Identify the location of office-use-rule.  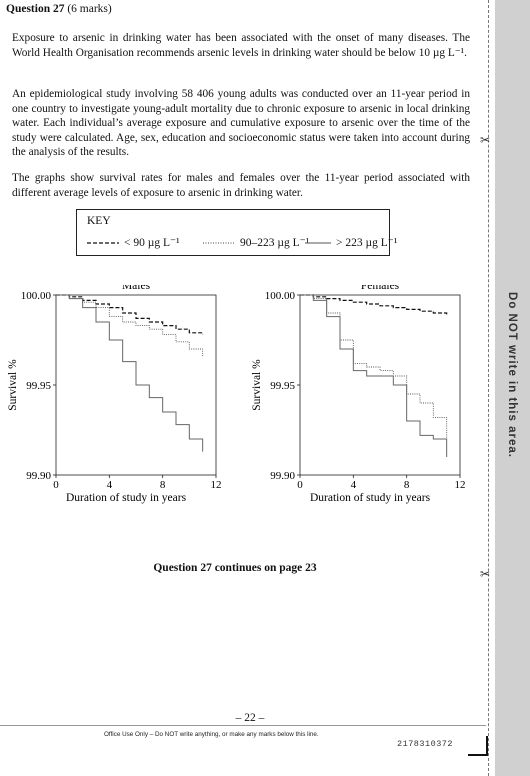
(243, 725).